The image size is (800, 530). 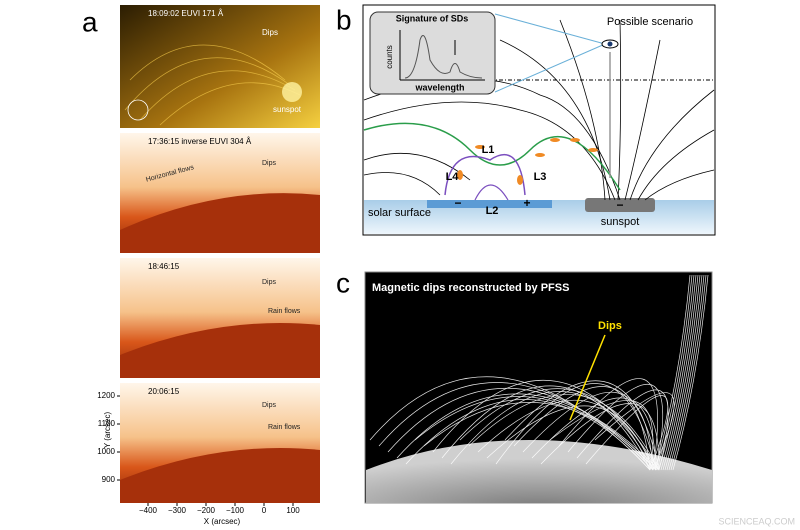 What do you see at coordinates (148, 510) in the screenshot?
I see `x-tick-label: −400` at bounding box center [148, 510].